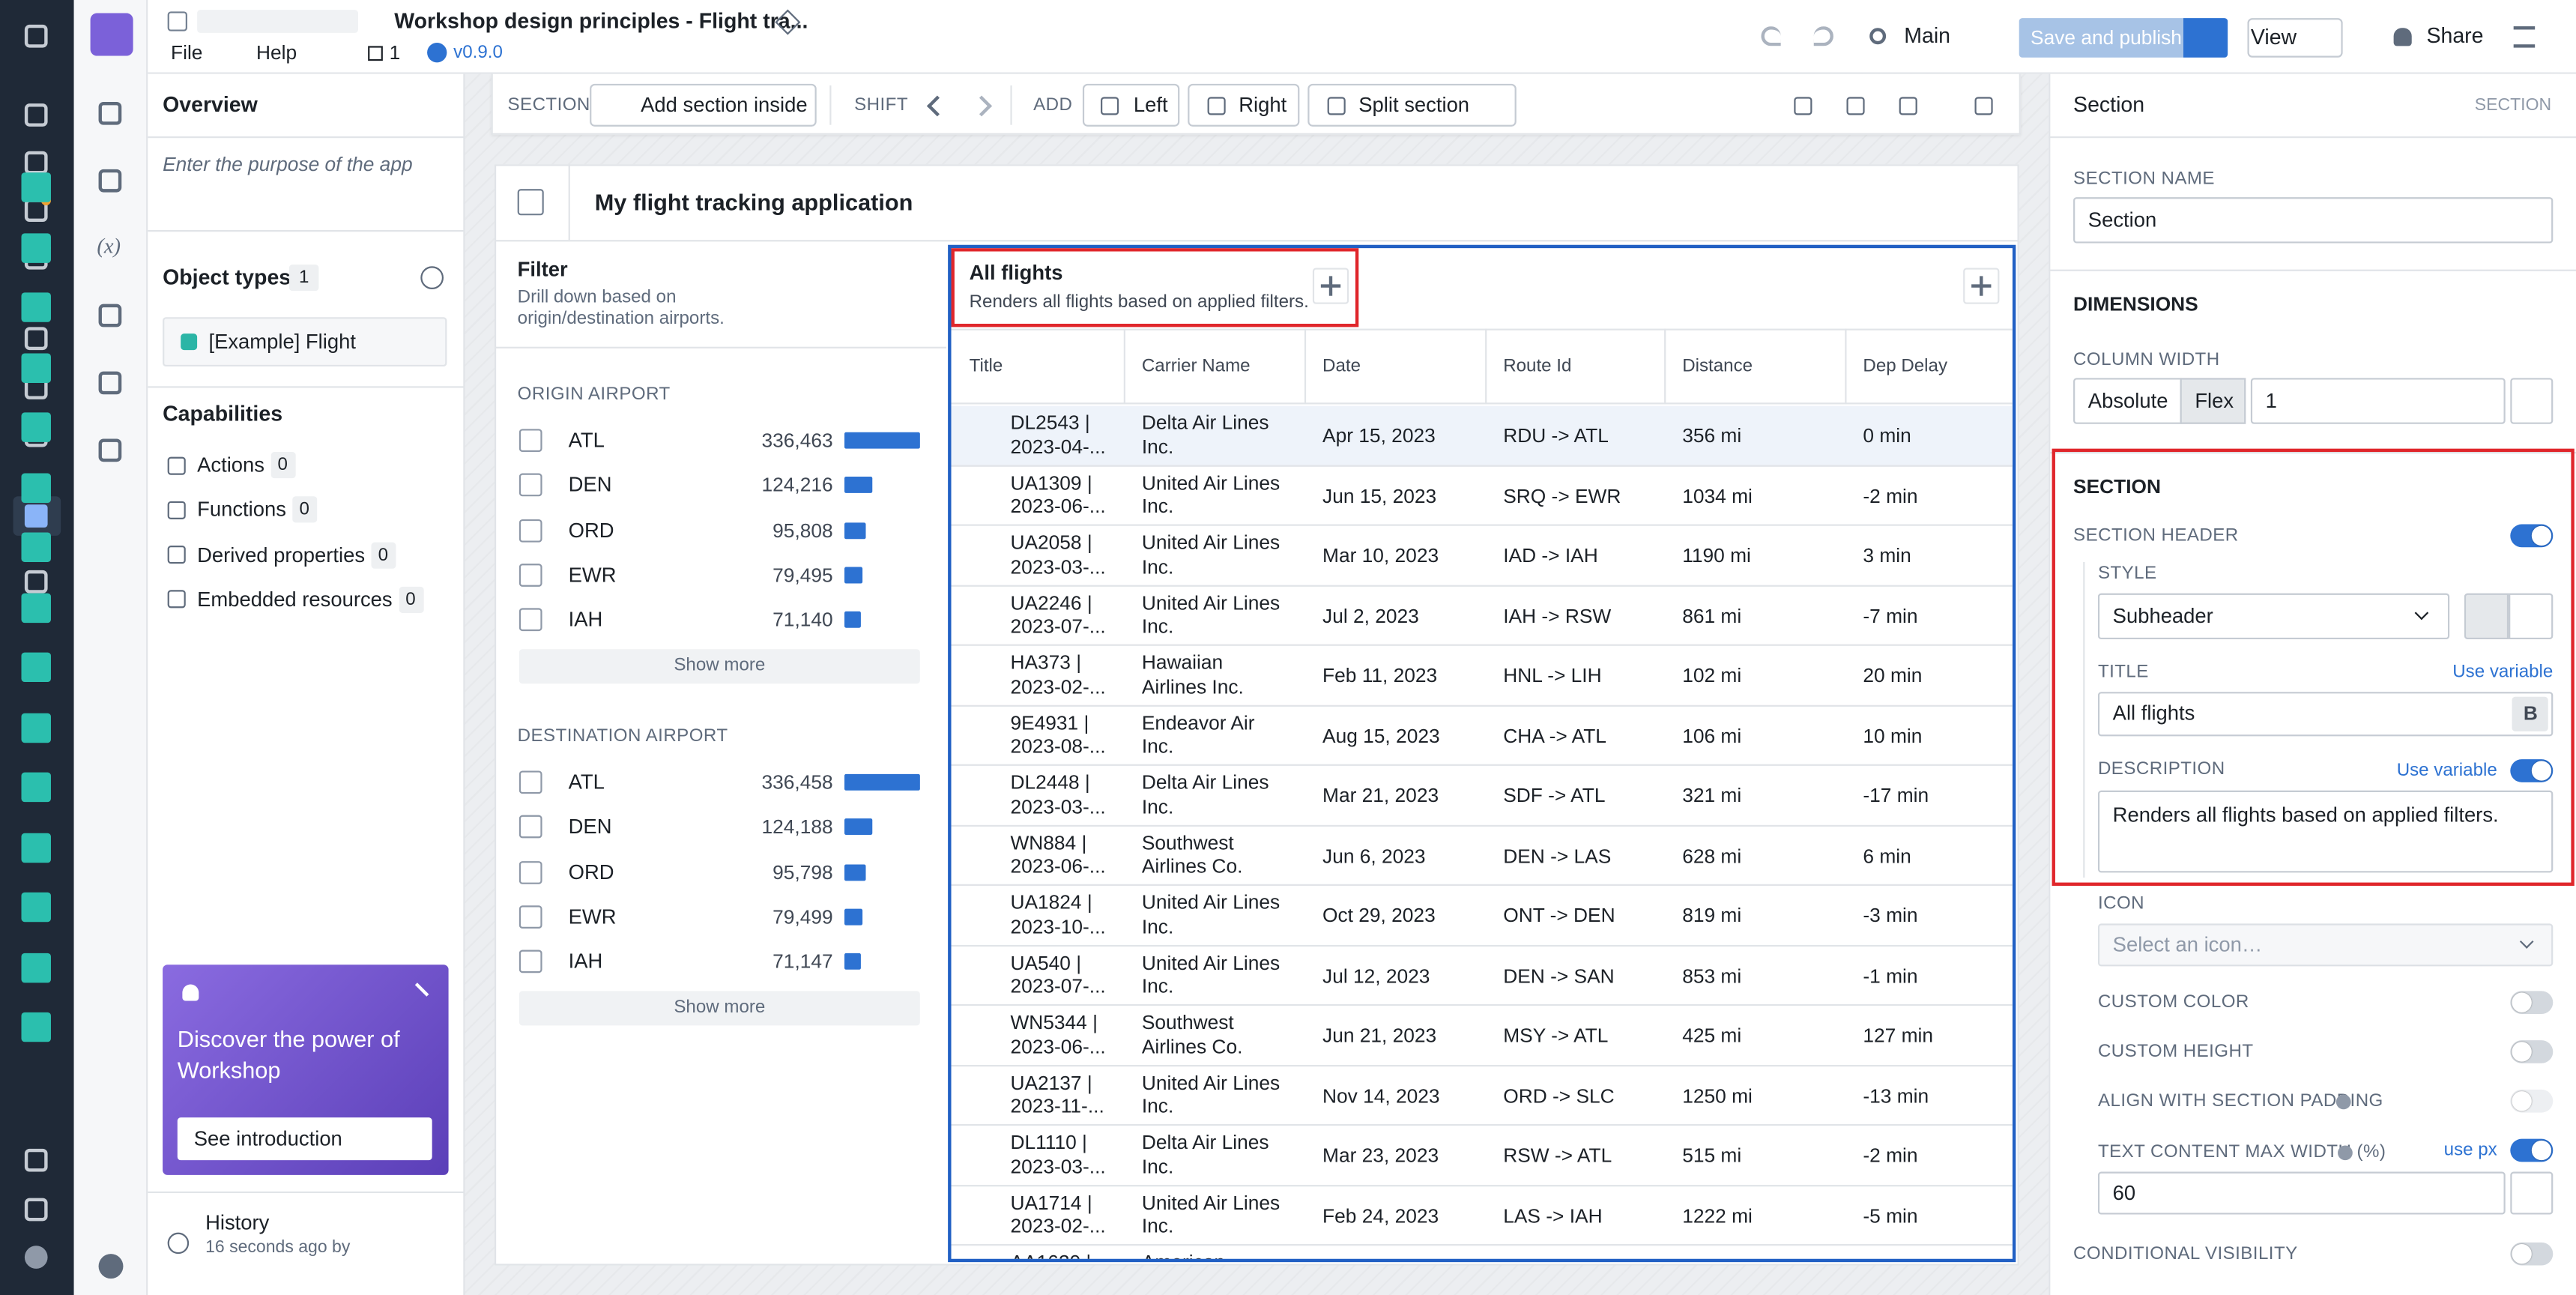  I want to click on view-label: View, so click(2274, 38).